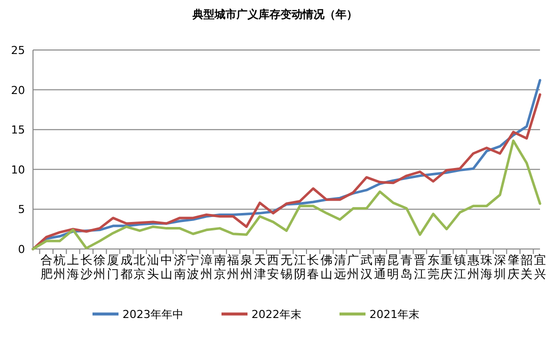 This screenshot has width=550, height=350. Describe the element at coordinates (353, 267) in the screenshot. I see `x-tick-label: 广州` at that location.